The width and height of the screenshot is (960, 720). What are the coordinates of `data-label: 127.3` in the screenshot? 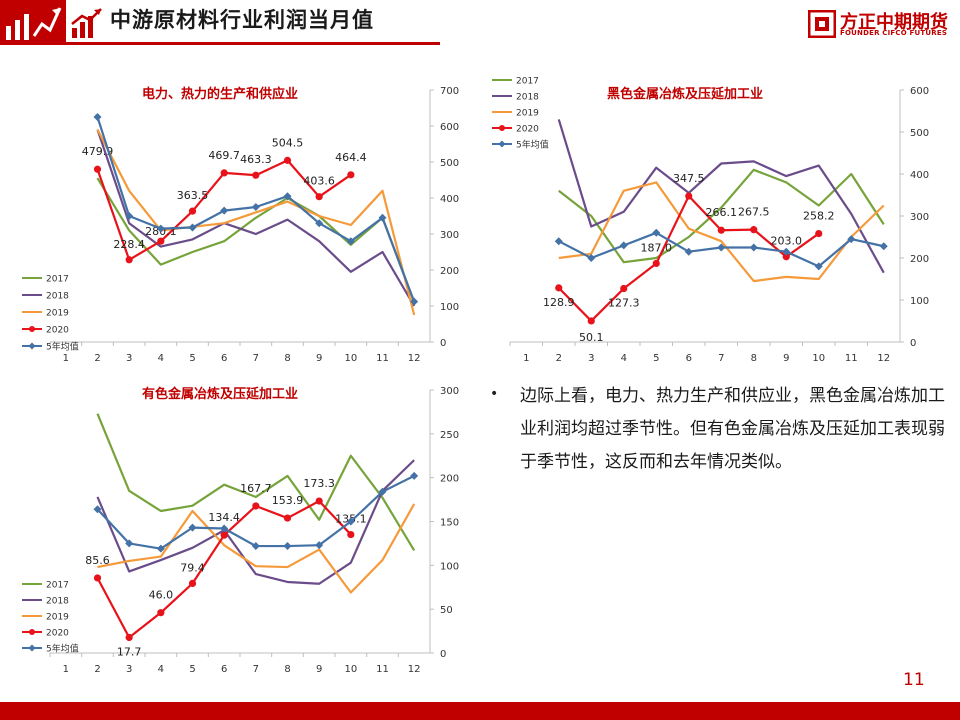 It's located at (624, 303).